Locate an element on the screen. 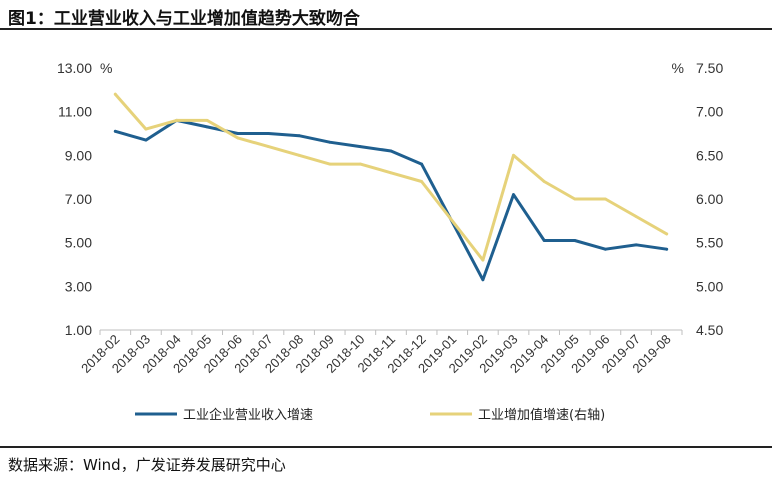  right-axis-unit: % is located at coordinates (678, 68).